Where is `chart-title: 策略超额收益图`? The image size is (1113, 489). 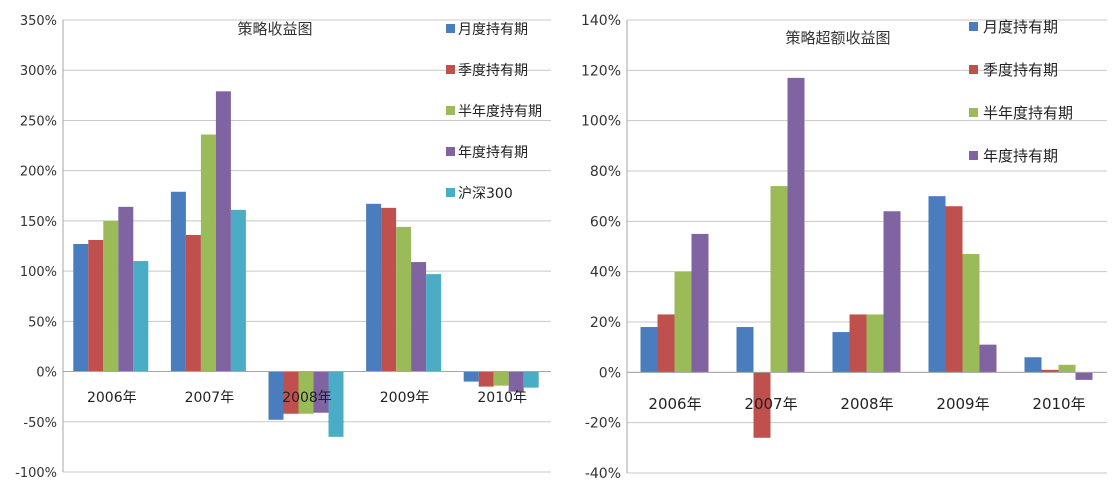 chart-title: 策略超额收益图 is located at coordinates (837, 38).